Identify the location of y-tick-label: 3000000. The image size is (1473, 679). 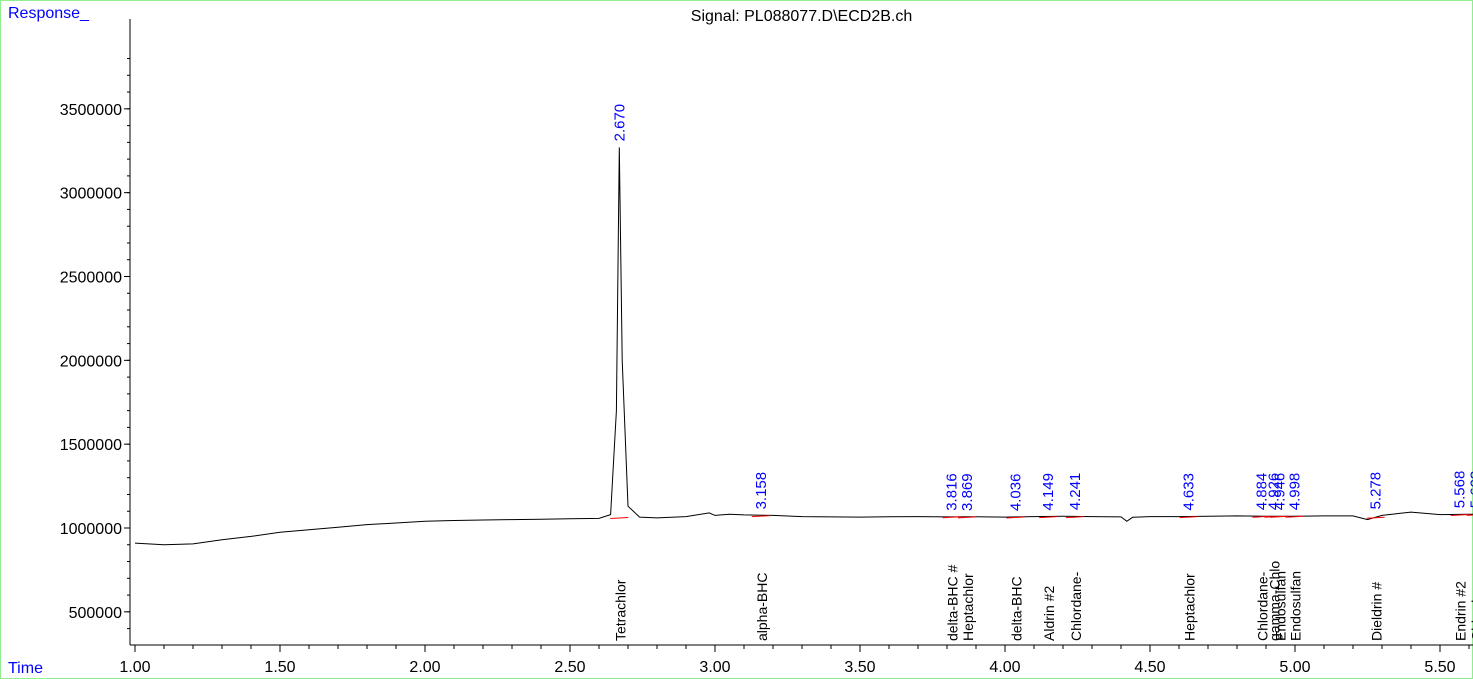
(91, 194).